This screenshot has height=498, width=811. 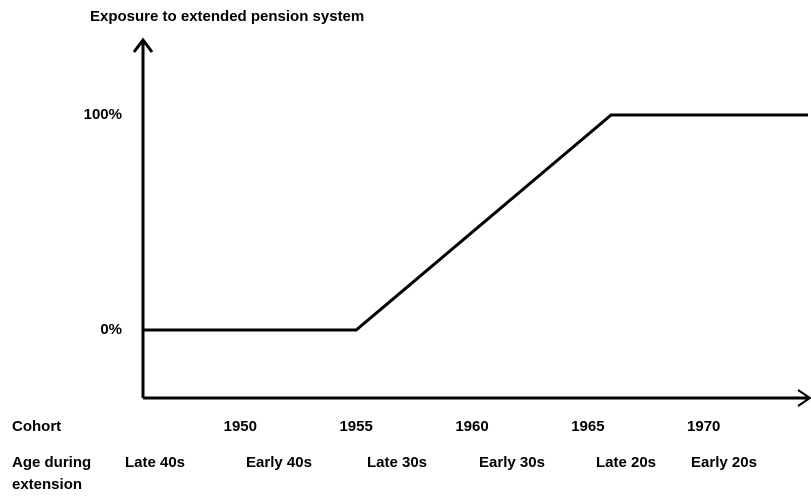 I want to click on age-label: Late 30s, so click(x=397, y=462).